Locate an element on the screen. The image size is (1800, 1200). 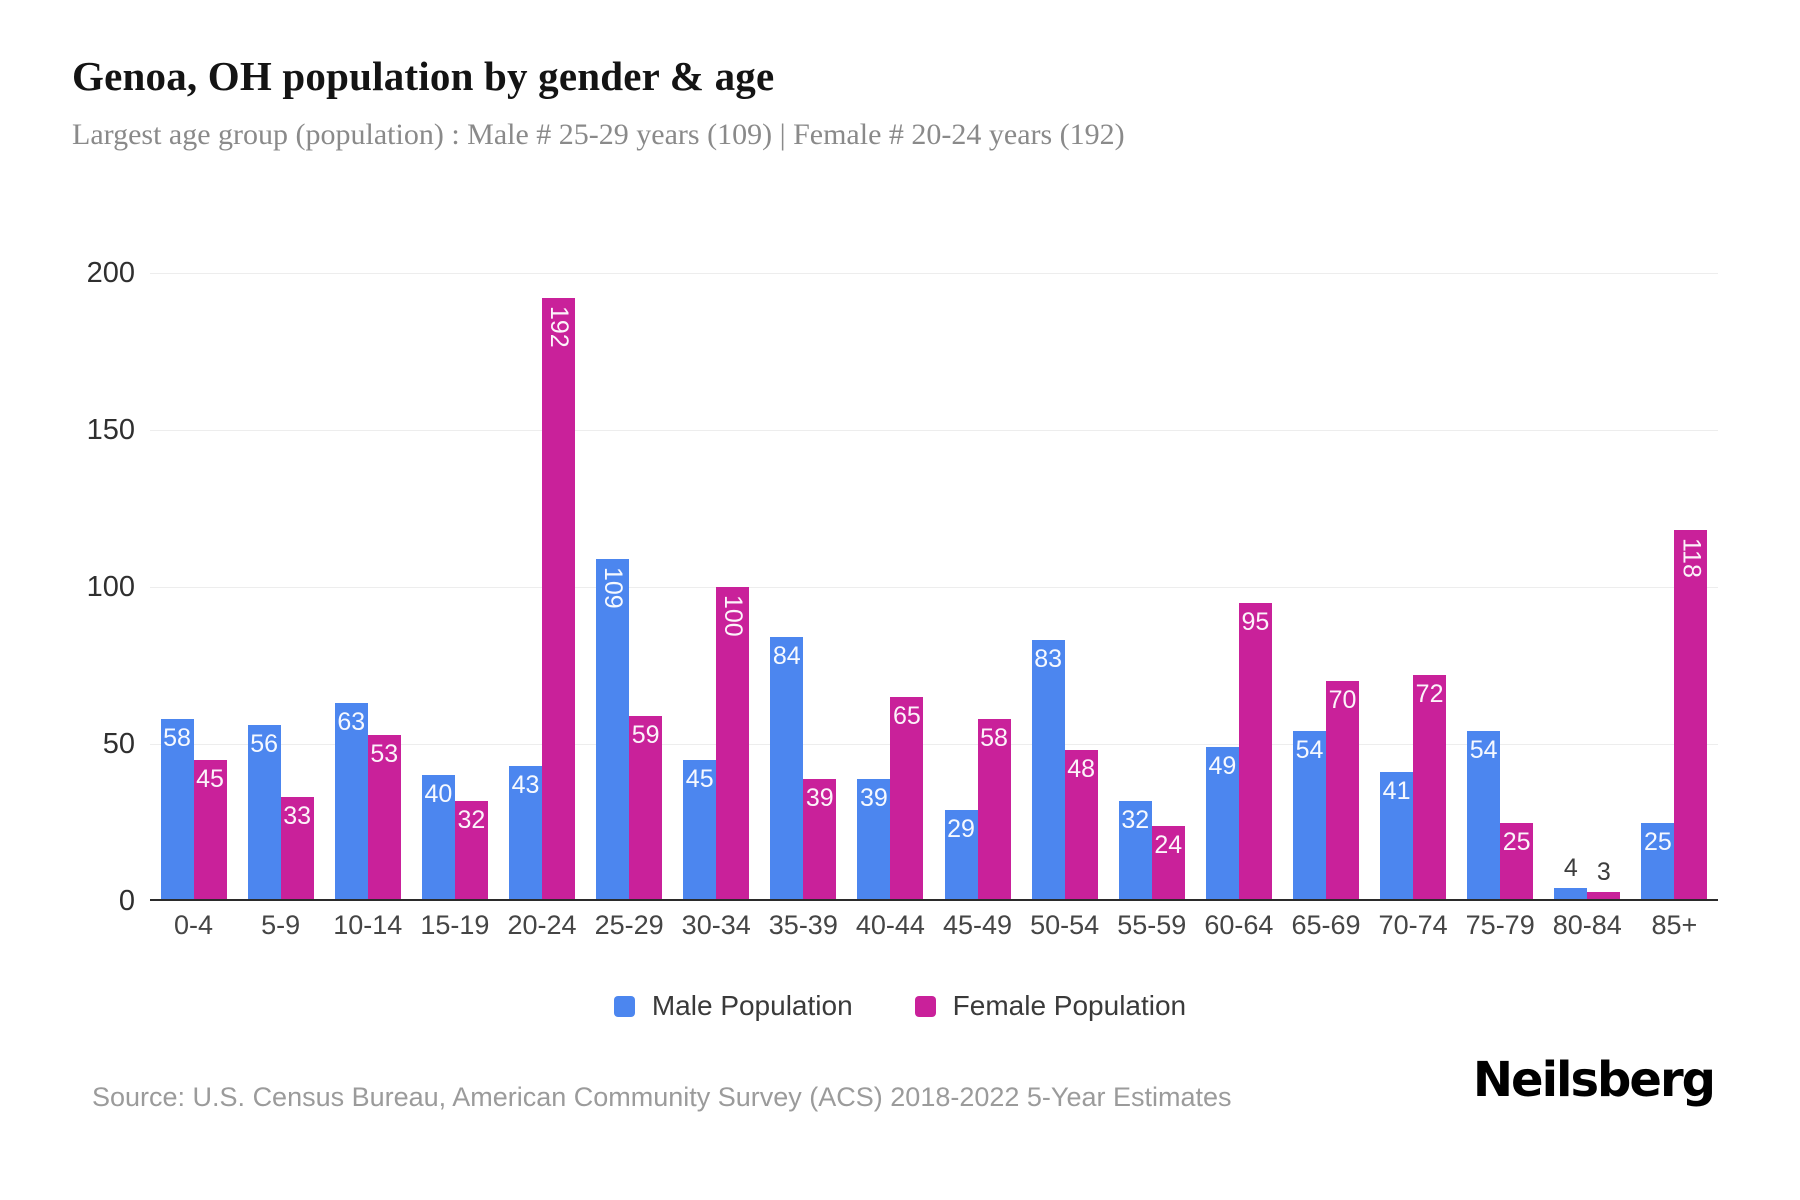
bar-group-30-34: 45 100 is located at coordinates (716, 587).